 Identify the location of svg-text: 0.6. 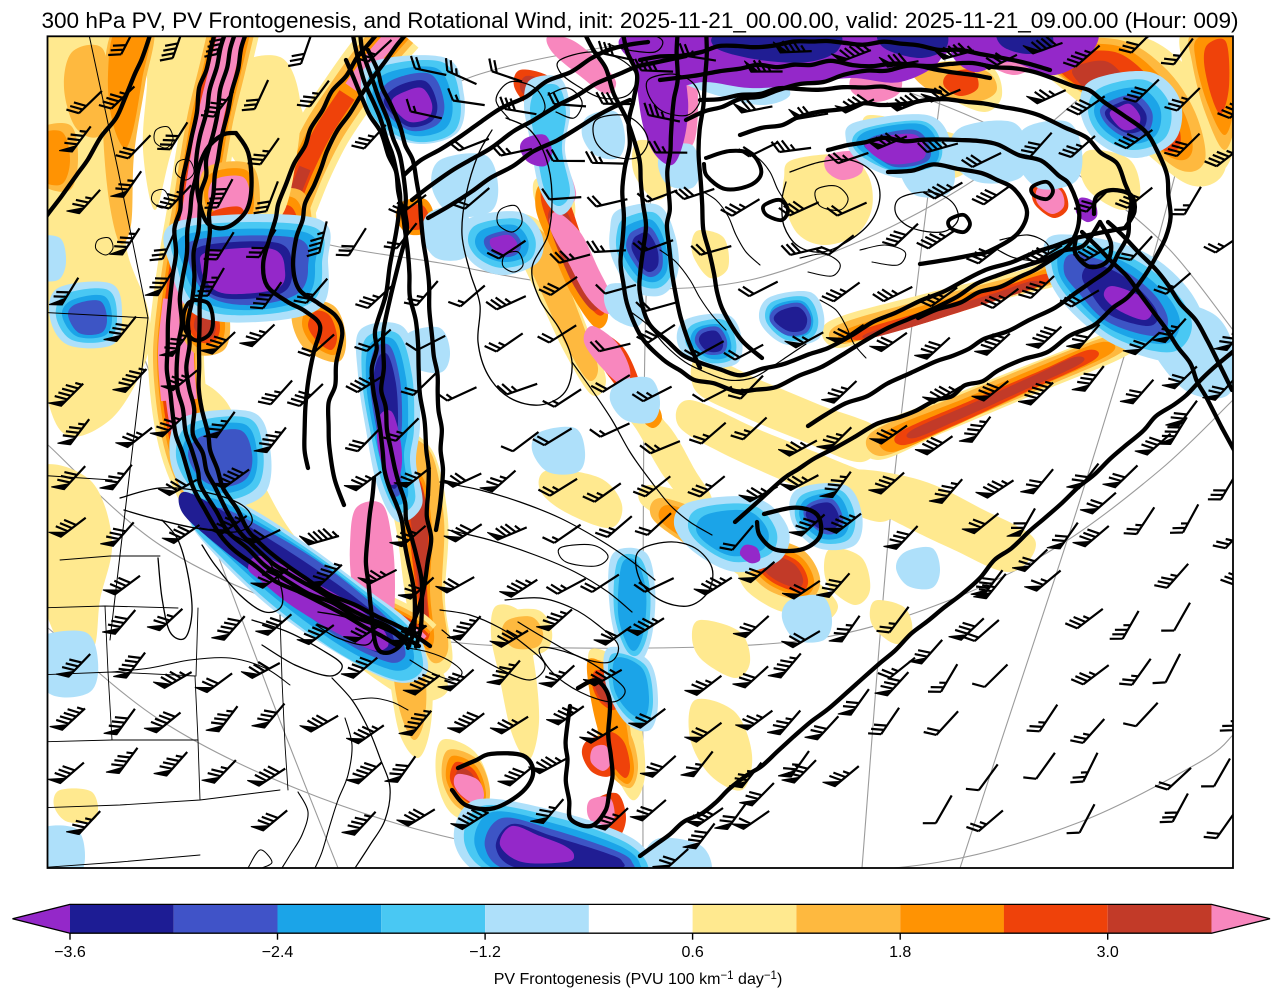
(692, 952).